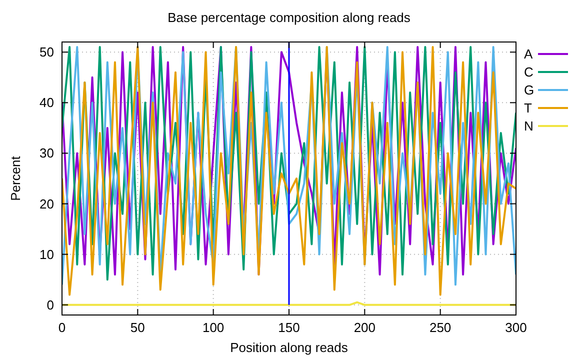  I want to click on legend-label: T, so click(528, 108).